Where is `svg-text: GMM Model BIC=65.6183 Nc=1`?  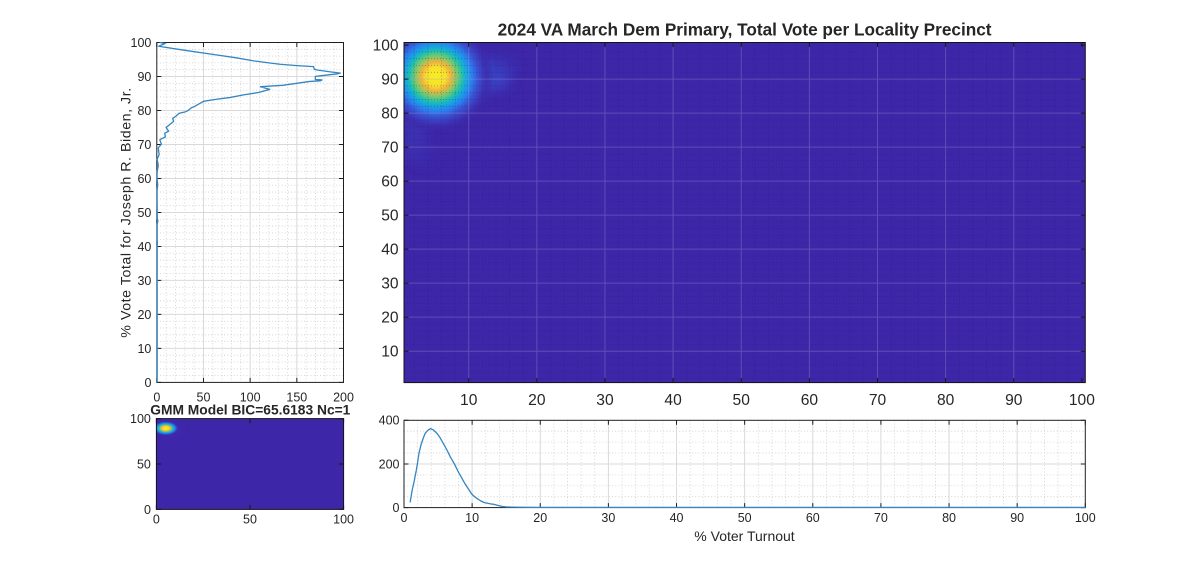 svg-text: GMM Model BIC=65.6183 Nc=1 is located at coordinates (250, 409).